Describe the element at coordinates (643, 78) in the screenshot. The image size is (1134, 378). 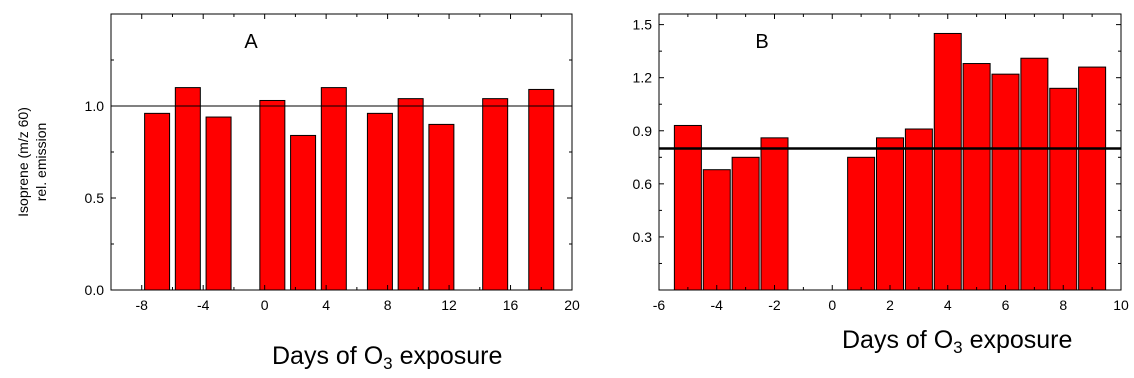
I see `y-tick-label-b-3: 1.2` at that location.